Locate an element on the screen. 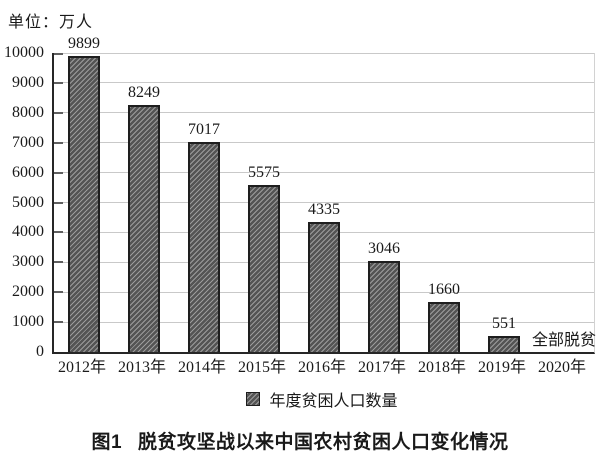 This screenshot has height=463, width=600. bar-2013 is located at coordinates (144, 228).